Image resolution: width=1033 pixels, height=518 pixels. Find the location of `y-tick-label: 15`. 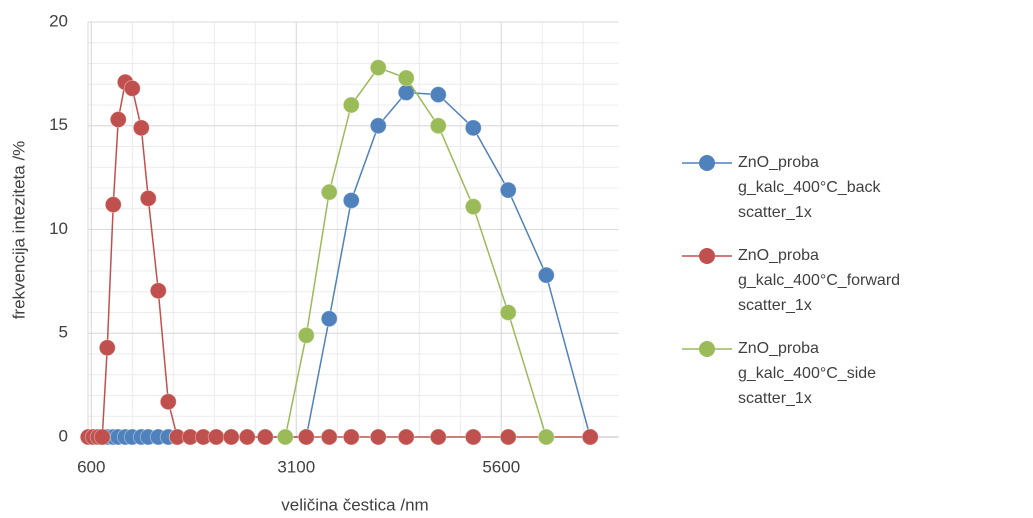

y-tick-label: 15 is located at coordinates (58, 124).